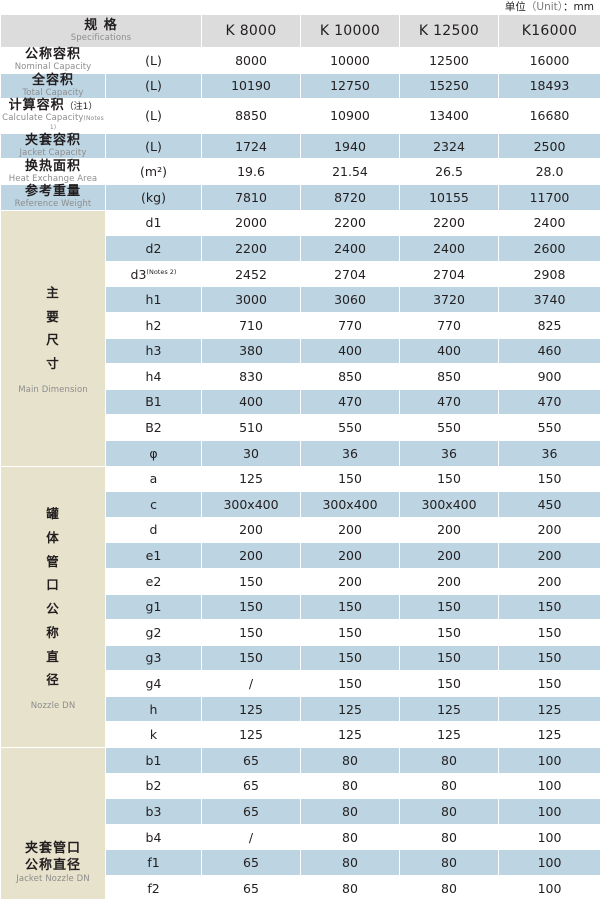 The image size is (600, 899). What do you see at coordinates (153, 453) in the screenshot?
I see `param-label-φ: φ` at bounding box center [153, 453].